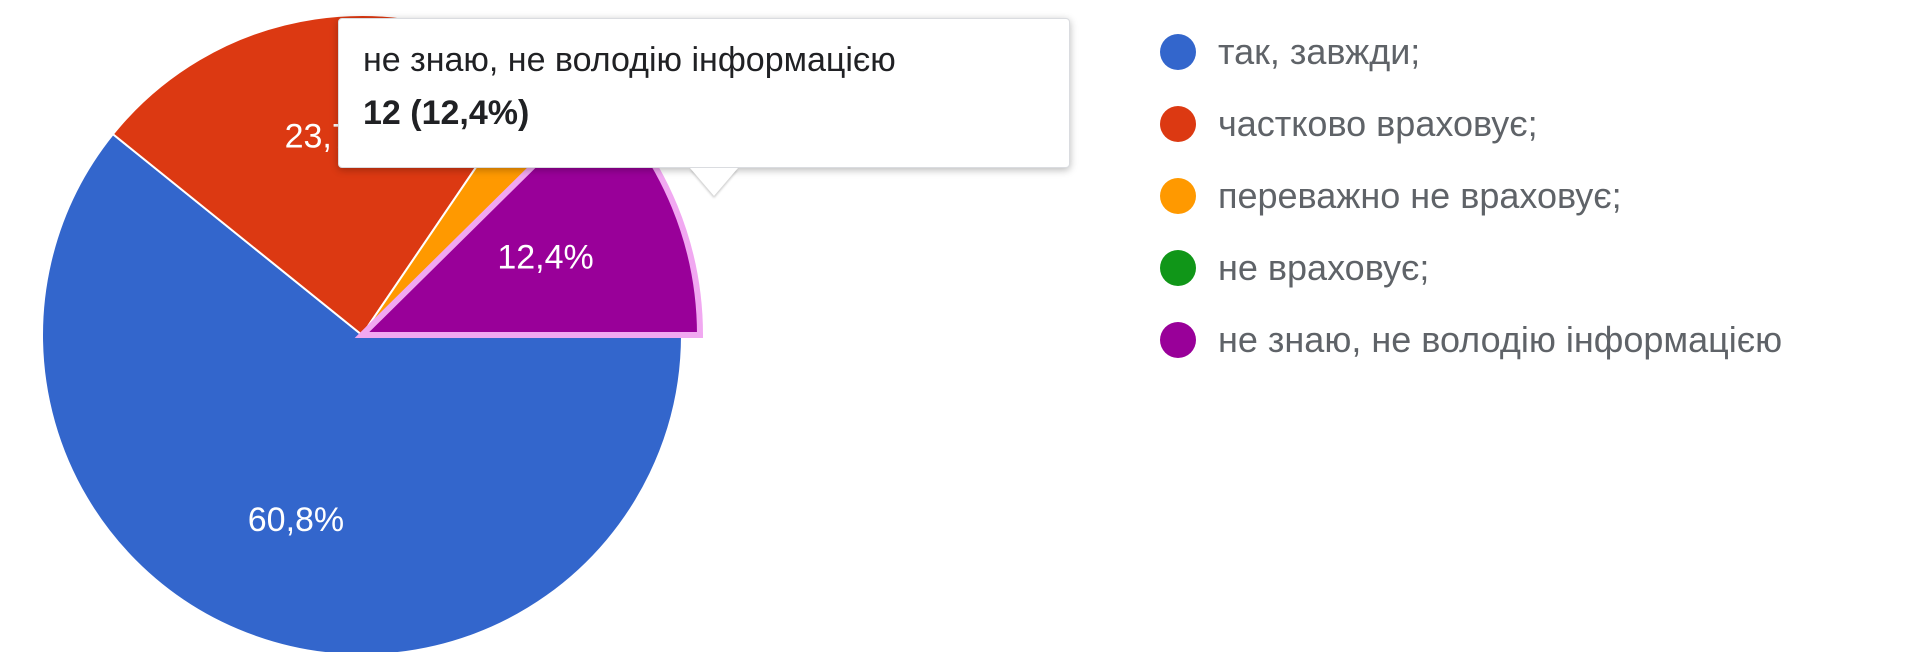 Image resolution: width=1906 pixels, height=652 pixels. I want to click on slice-label: 60,8%, so click(296, 520).